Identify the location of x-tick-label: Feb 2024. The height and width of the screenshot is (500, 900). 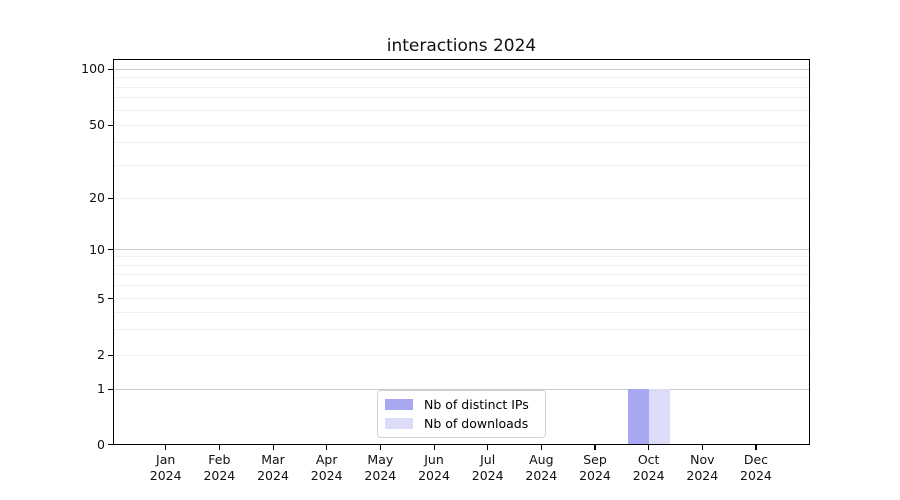
(219, 468).